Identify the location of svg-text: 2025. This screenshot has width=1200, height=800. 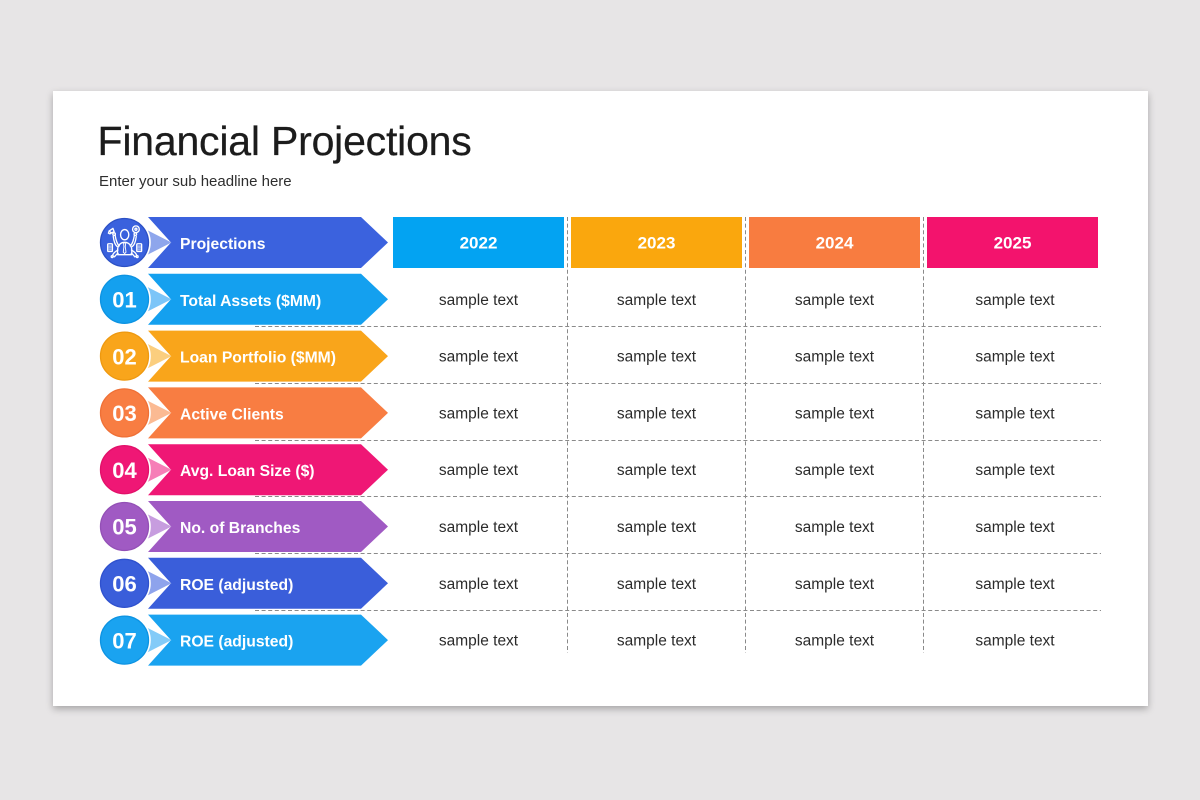
(1013, 243).